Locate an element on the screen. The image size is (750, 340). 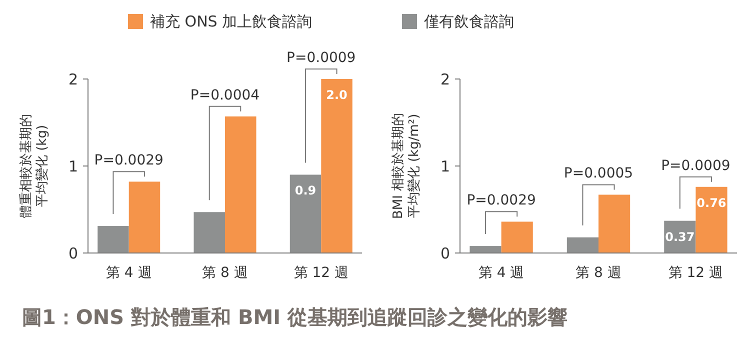
text: 圖1：ONS 對於體重和 BMI 從基期到追蹤回診之變化的影響 is located at coordinates (295, 317).